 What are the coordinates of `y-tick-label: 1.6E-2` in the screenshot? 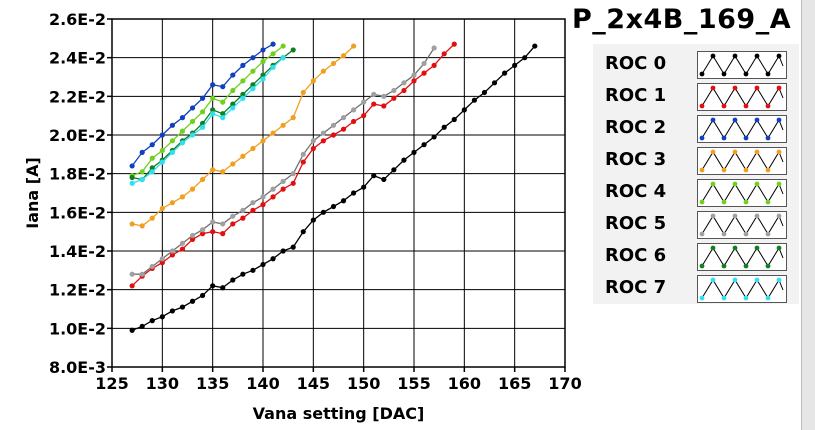 It's located at (77, 212).